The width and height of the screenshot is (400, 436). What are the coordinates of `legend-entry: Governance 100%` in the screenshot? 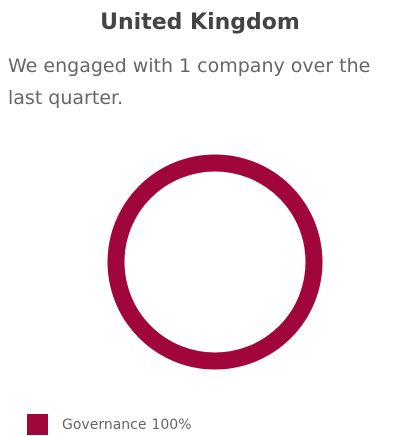 It's located at (109, 424).